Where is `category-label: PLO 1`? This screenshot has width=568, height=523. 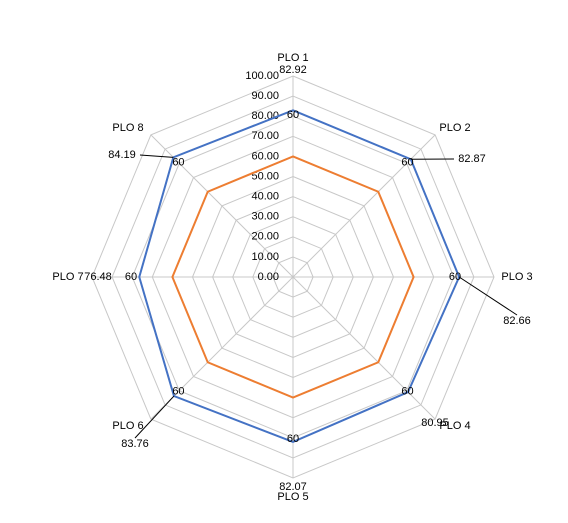
category-label: PLO 1 is located at coordinates (292, 58).